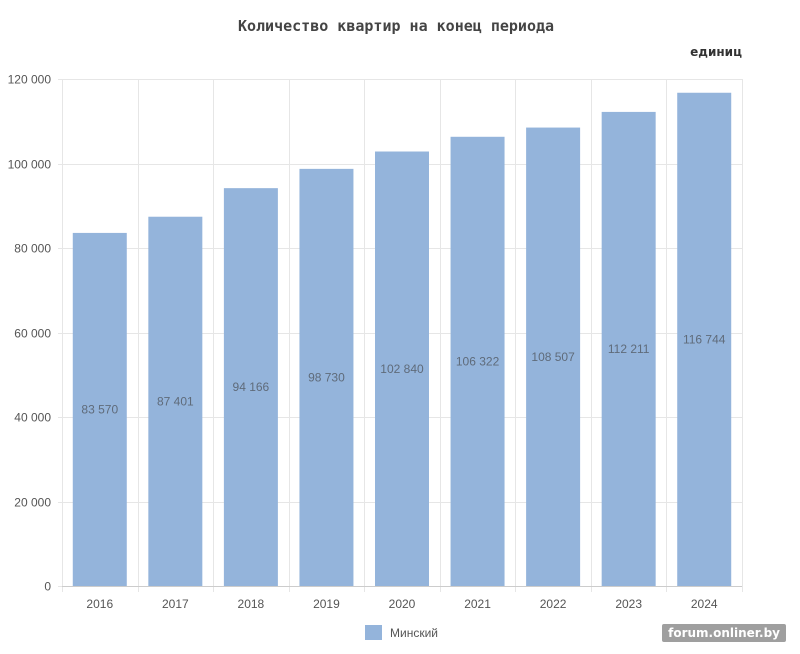 Image resolution: width=800 pixels, height=654 pixels. Describe the element at coordinates (477, 604) in the screenshot. I see `x-tick-label: 2021` at that location.